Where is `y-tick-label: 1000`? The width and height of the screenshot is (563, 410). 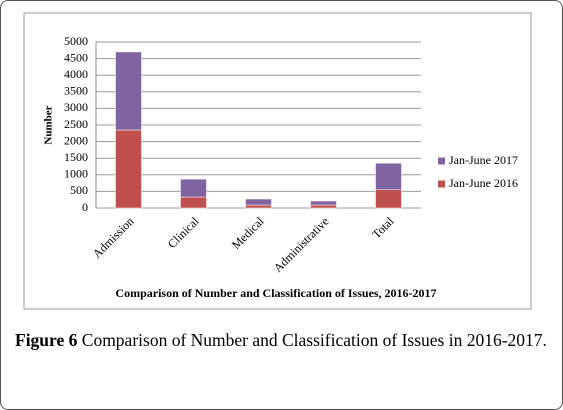 y-tick-label: 1000 is located at coordinates (76, 174).